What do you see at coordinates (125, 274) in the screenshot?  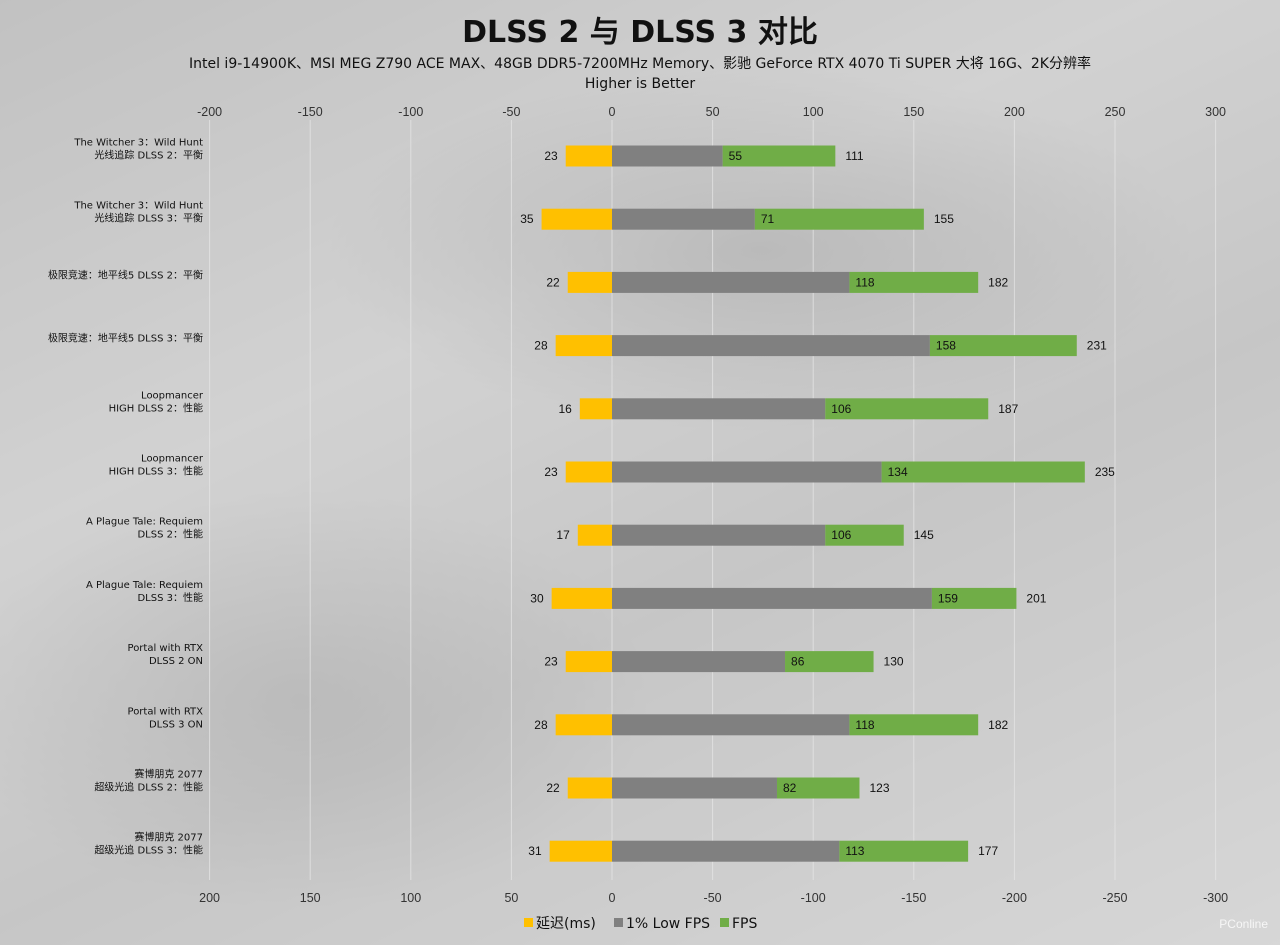 I see `category-label: 极限竞速：地平线5 DLSS 2：平衡` at bounding box center [125, 274].